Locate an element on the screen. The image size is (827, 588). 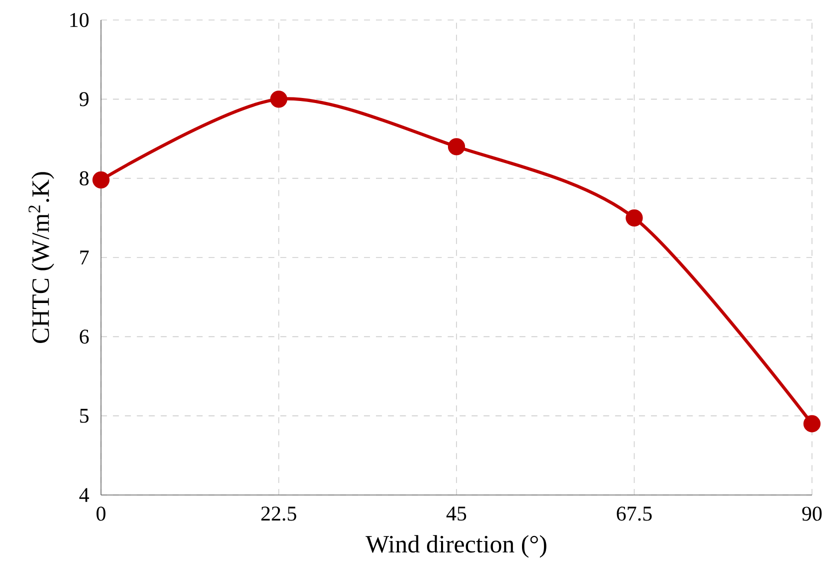
y-axis-title: CHTC (W/m$^{2}$.K) is located at coordinates (41, 257).